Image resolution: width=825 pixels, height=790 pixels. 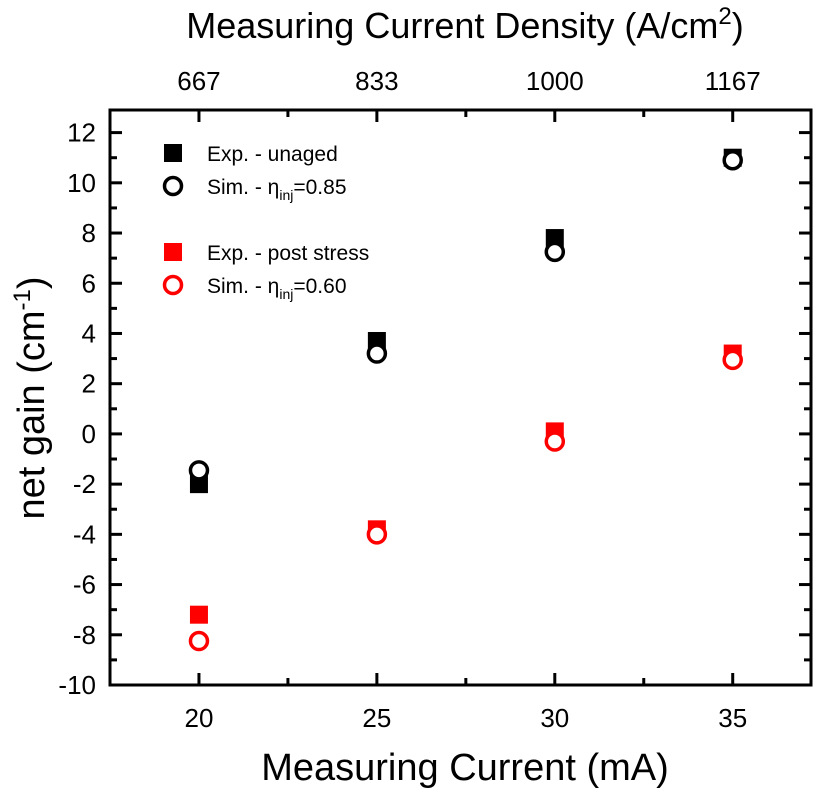 What do you see at coordinates (84, 635) in the screenshot?
I see `y-tick-label: -8` at bounding box center [84, 635].